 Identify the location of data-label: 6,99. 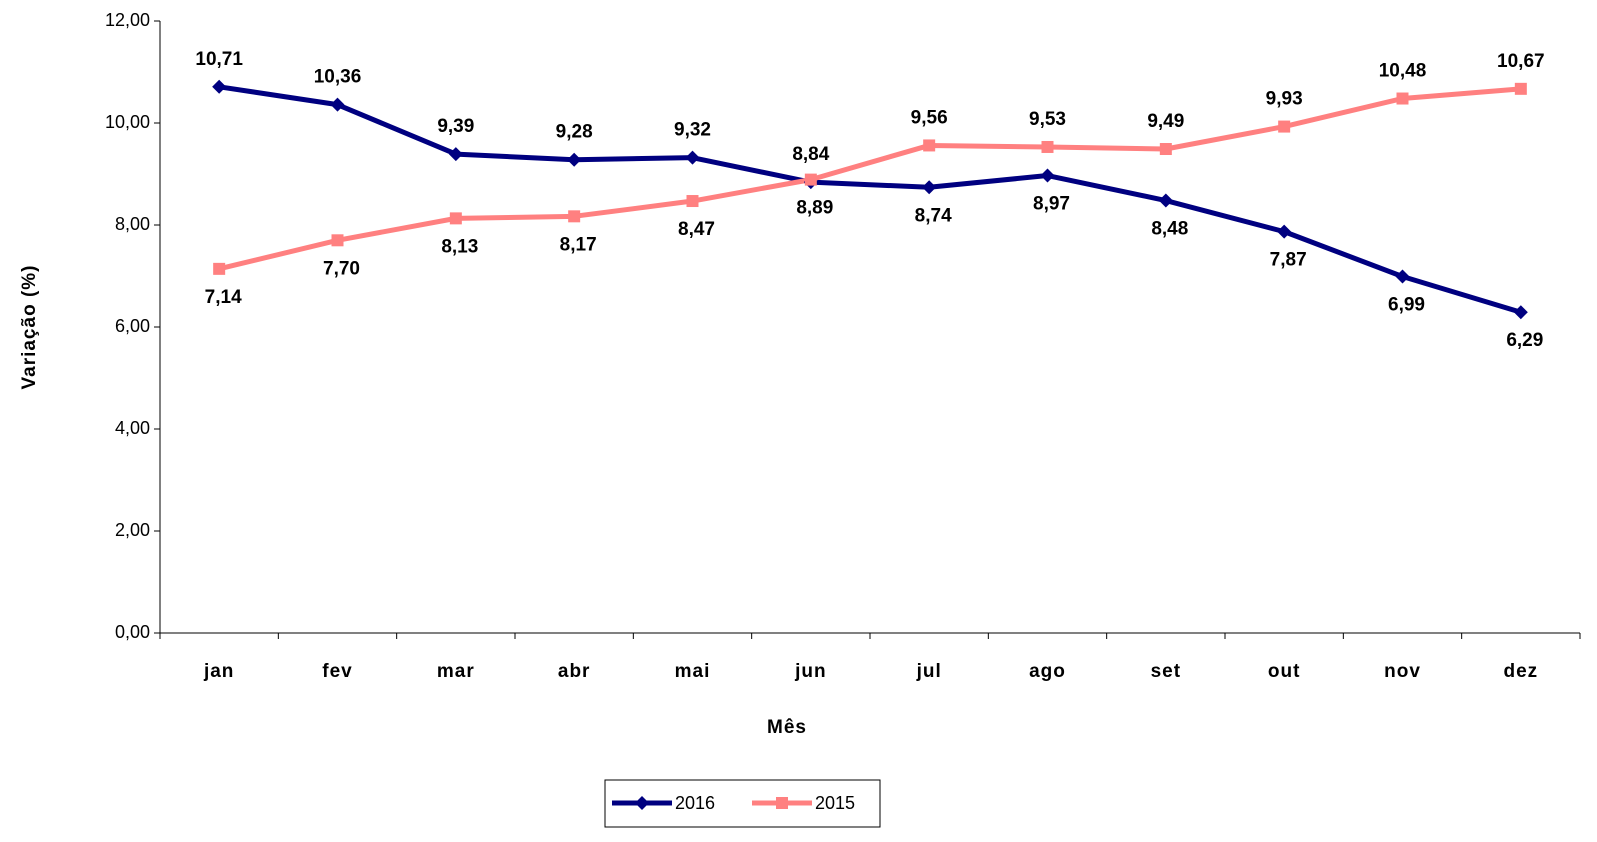
(1406, 305).